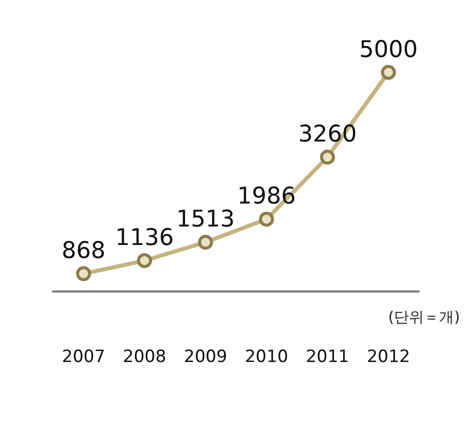  Describe the element at coordinates (424, 317) in the screenshot. I see `text: (단위＝개)` at that location.